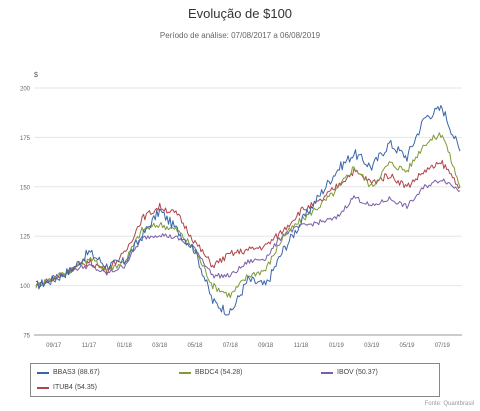 The width and height of the screenshot is (480, 411). Describe the element at coordinates (54, 346) in the screenshot. I see `x-tick-label: 09/17` at that location.